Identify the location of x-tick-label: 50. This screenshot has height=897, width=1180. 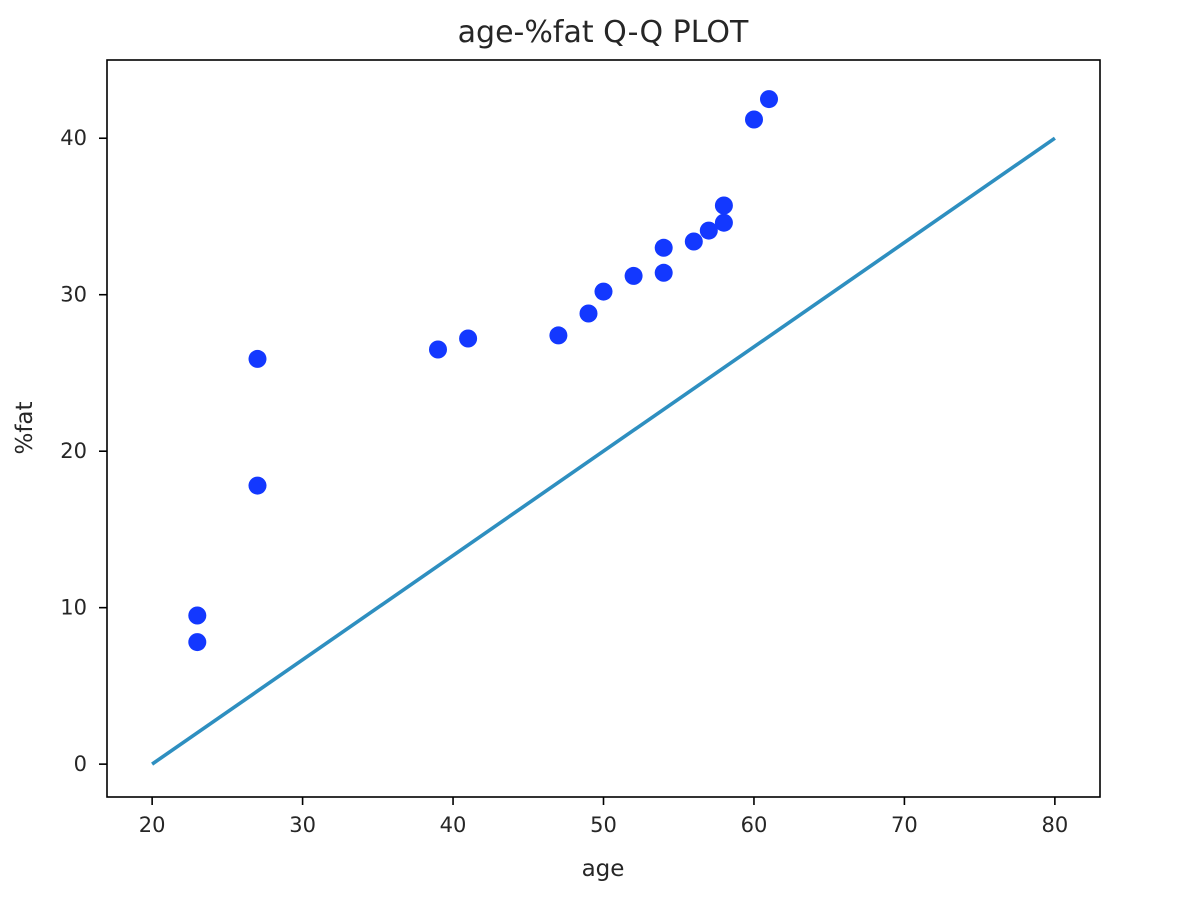
(603, 825).